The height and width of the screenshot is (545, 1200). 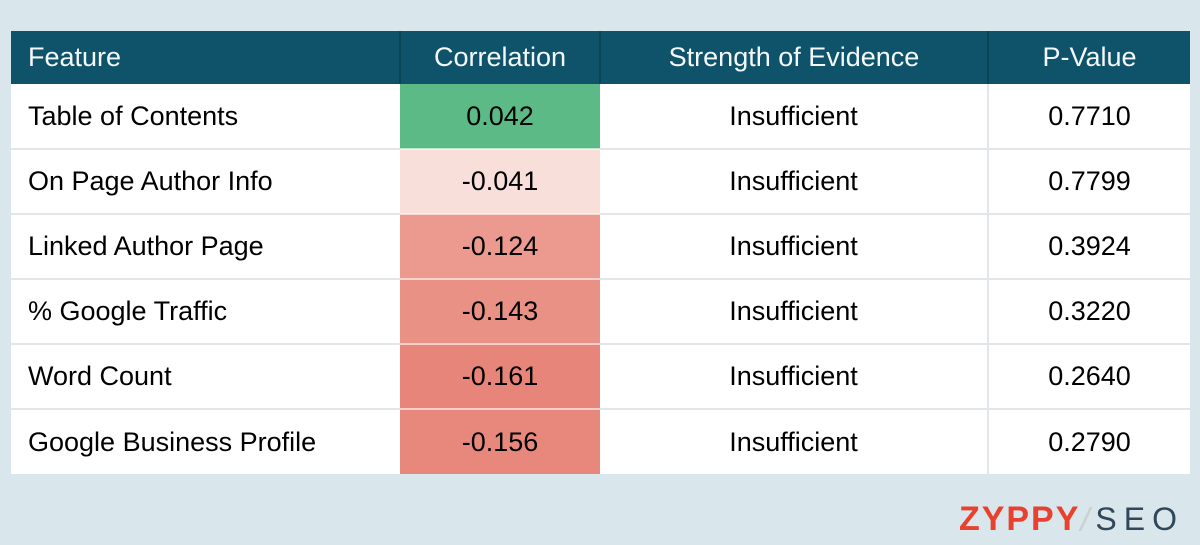 I want to click on feature-cell: Linked Author Page, so click(x=205, y=246).